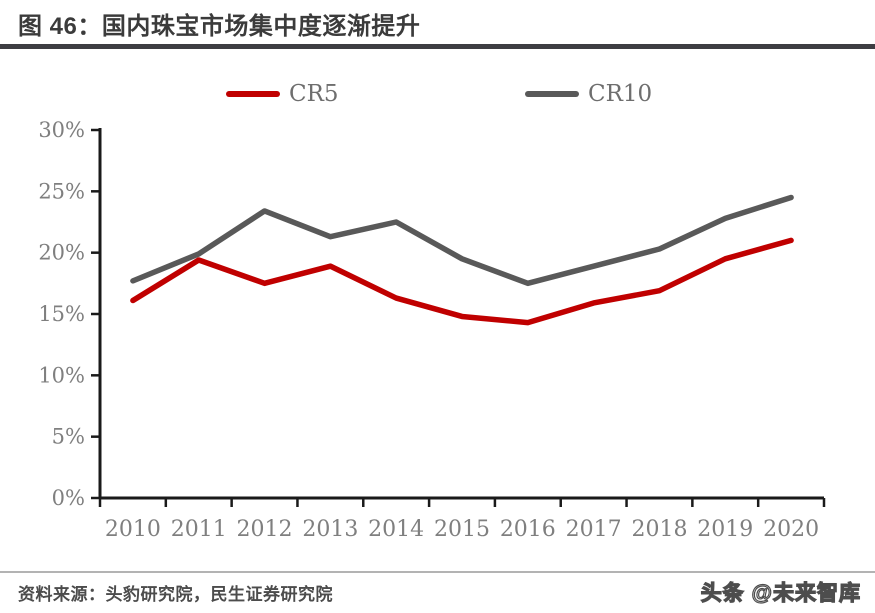 The width and height of the screenshot is (875, 613). I want to click on x-tick-label: 2017, so click(594, 529).